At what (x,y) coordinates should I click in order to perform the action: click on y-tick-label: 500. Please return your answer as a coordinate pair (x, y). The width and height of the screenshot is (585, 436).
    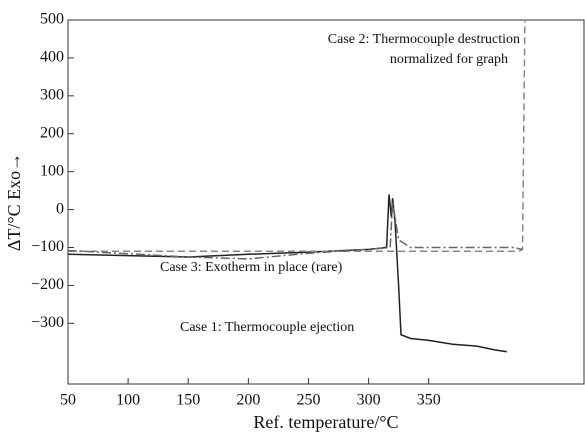
    Looking at the image, I should click on (52, 19).